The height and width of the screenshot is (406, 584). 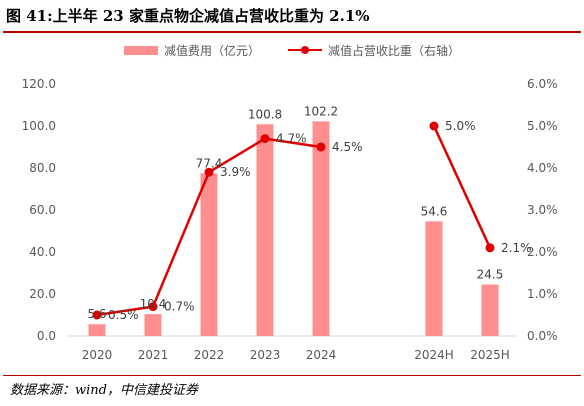 I want to click on bar-data-label: 24.5, so click(x=490, y=275).